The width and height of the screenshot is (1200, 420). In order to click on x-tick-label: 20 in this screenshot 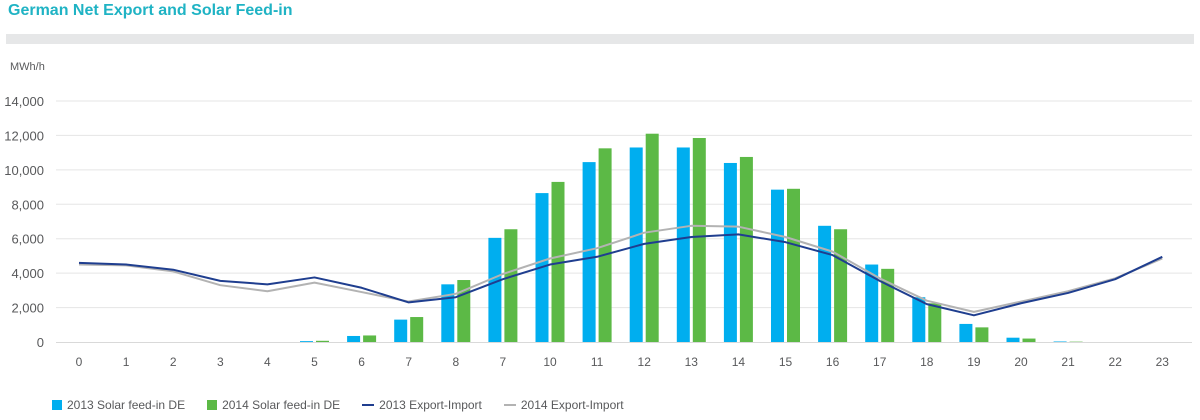, I will do `click(1021, 362)`.